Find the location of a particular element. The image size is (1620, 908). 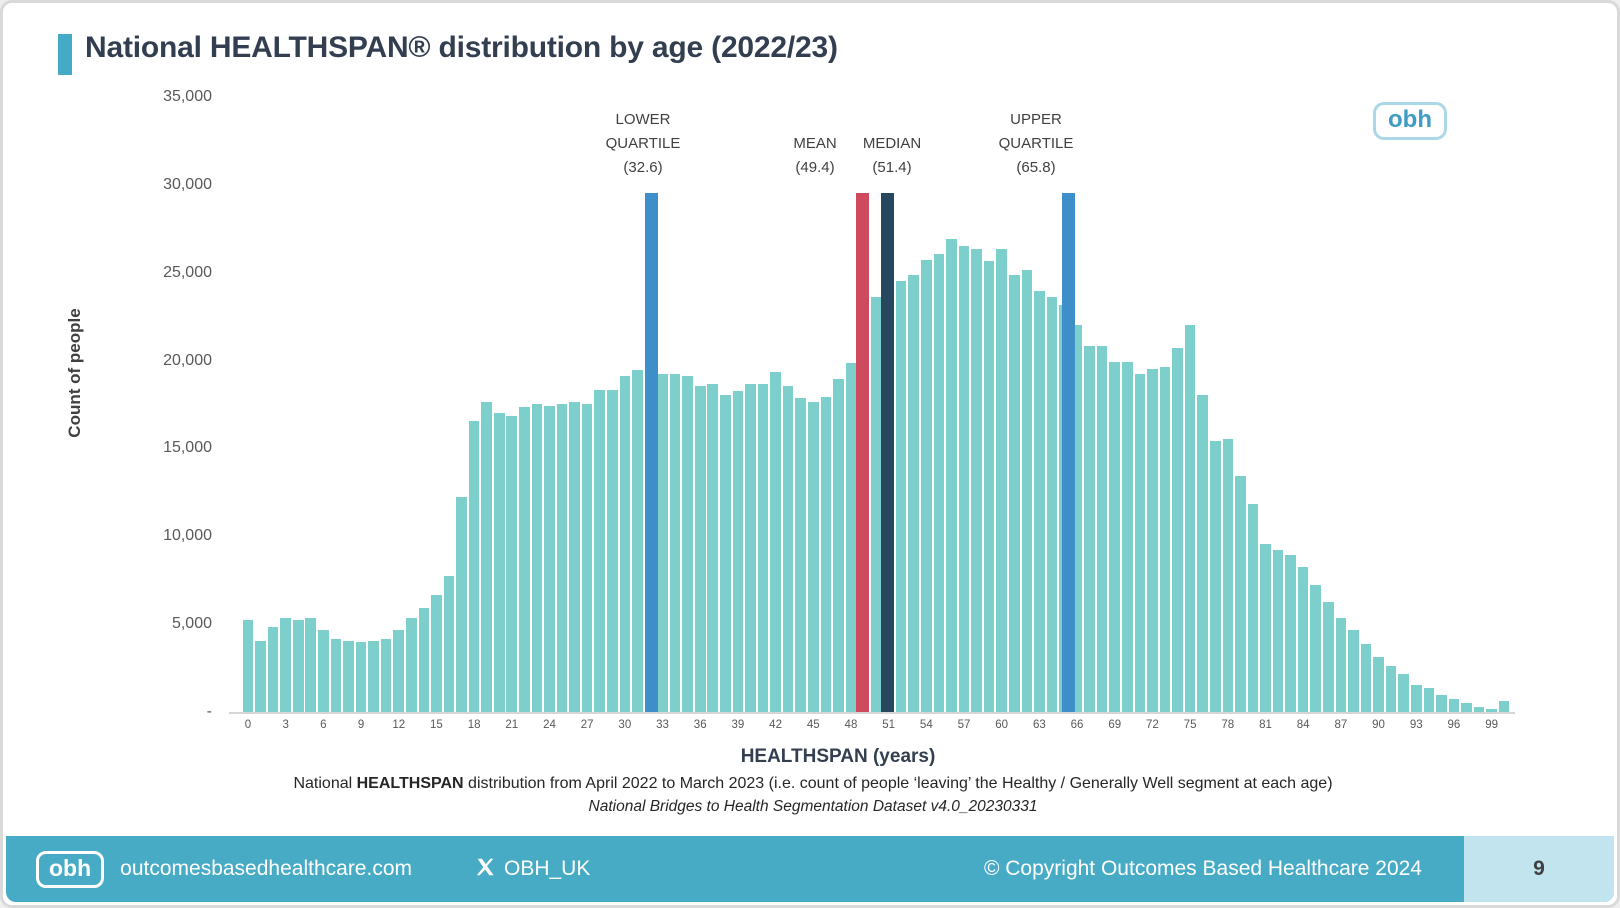

x-tick-label: 9 is located at coordinates (361, 725).